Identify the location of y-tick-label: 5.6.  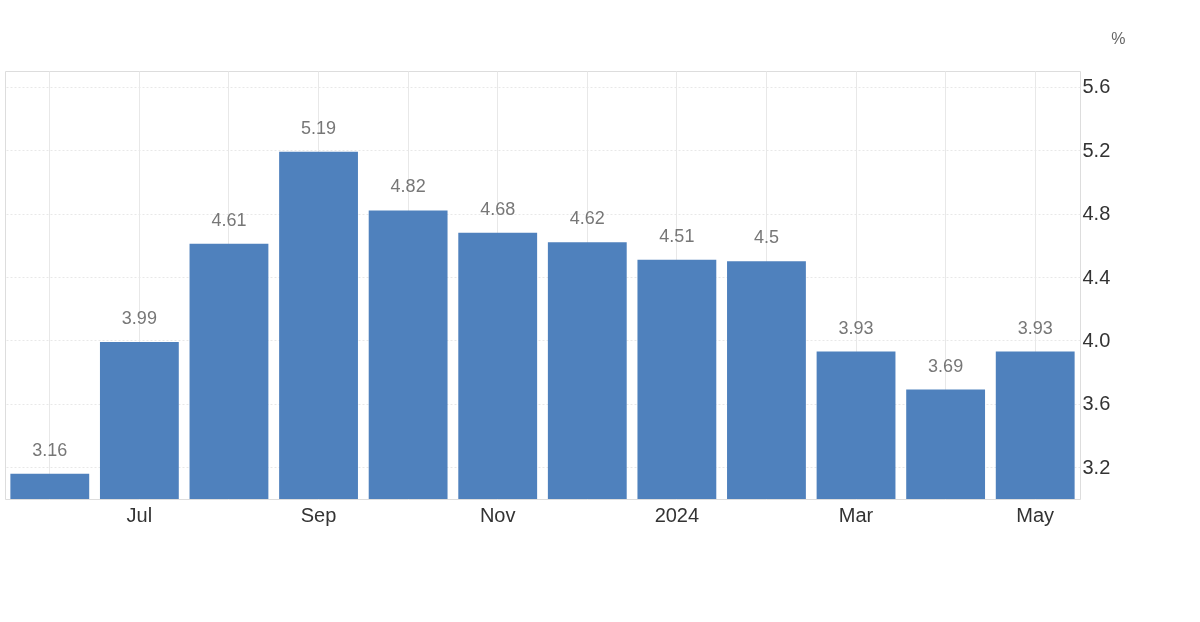
(1096, 86).